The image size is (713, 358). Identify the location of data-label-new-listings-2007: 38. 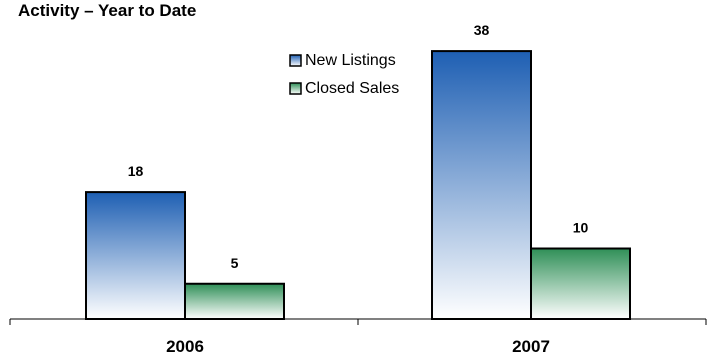
(482, 30).